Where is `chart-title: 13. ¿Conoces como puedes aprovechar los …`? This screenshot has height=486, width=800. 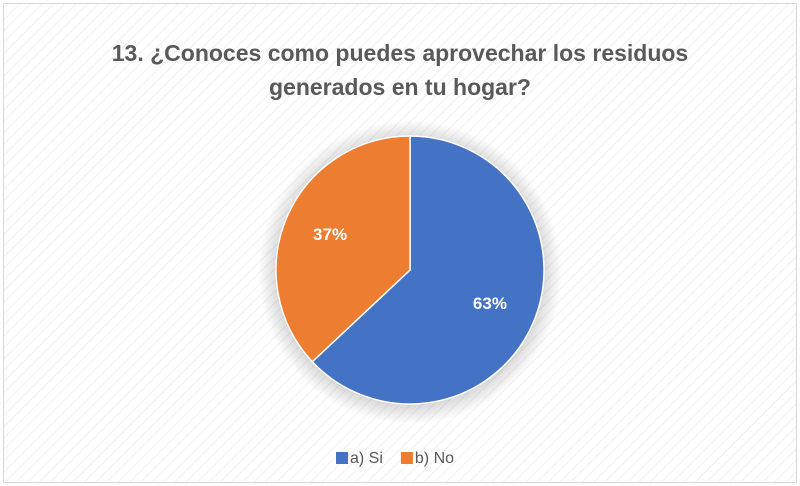 chart-title: 13. ¿Conoces como puedes aprovechar los … is located at coordinates (400, 70).